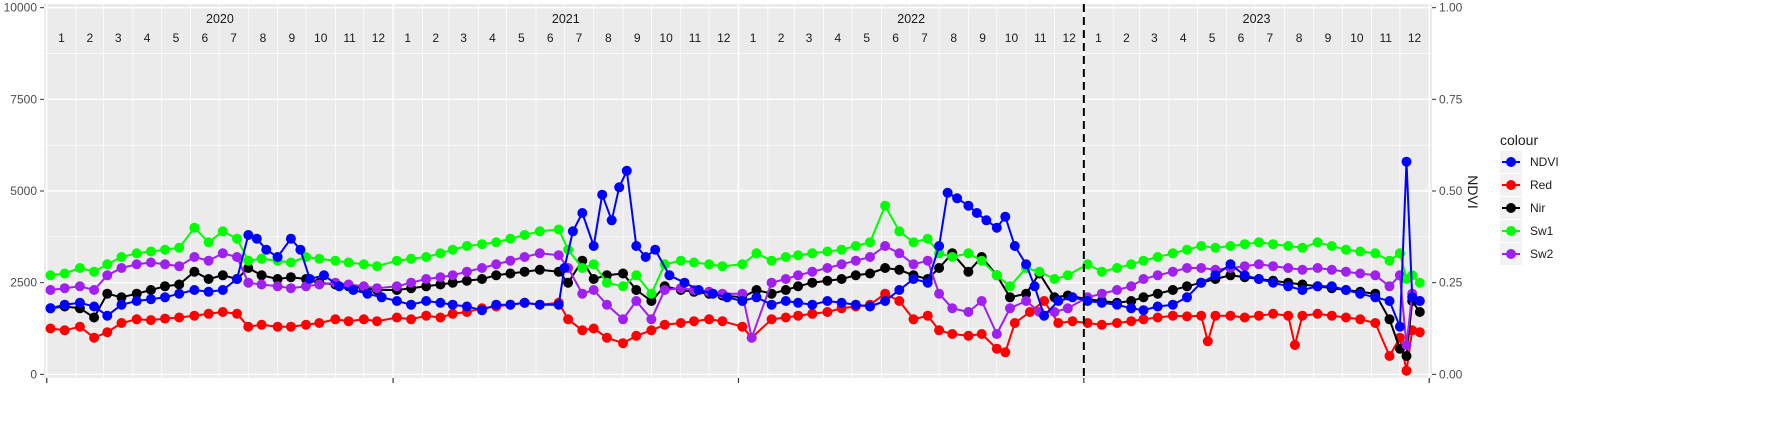  I want to click on month-label: 3, so click(463, 38).